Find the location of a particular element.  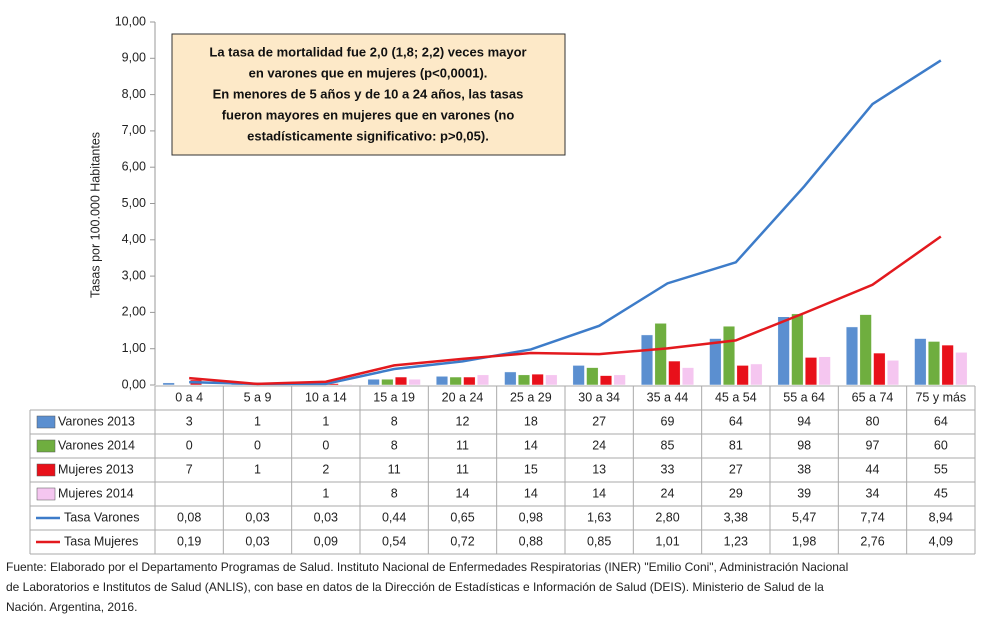

y-axis-label: Tasas por 100.000 Habitantes is located at coordinates (95, 215).